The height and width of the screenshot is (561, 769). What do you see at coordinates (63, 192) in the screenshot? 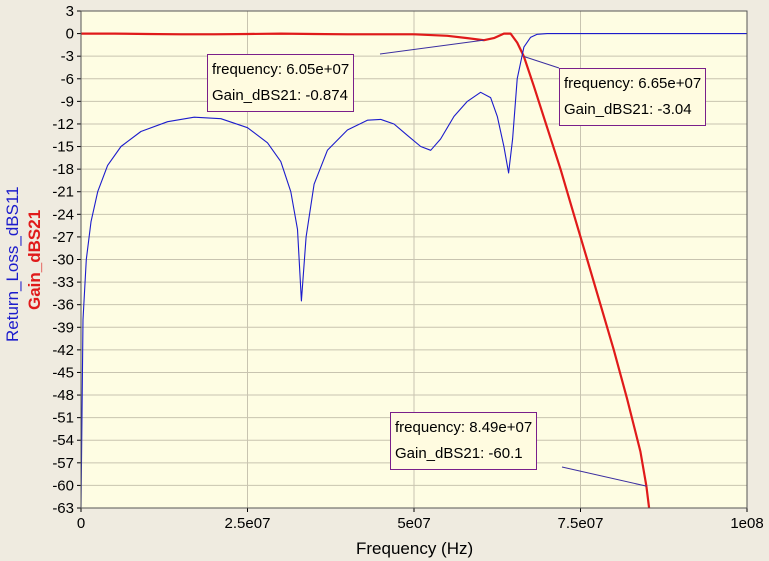
I see `y-tick-label: -21` at bounding box center [63, 192].